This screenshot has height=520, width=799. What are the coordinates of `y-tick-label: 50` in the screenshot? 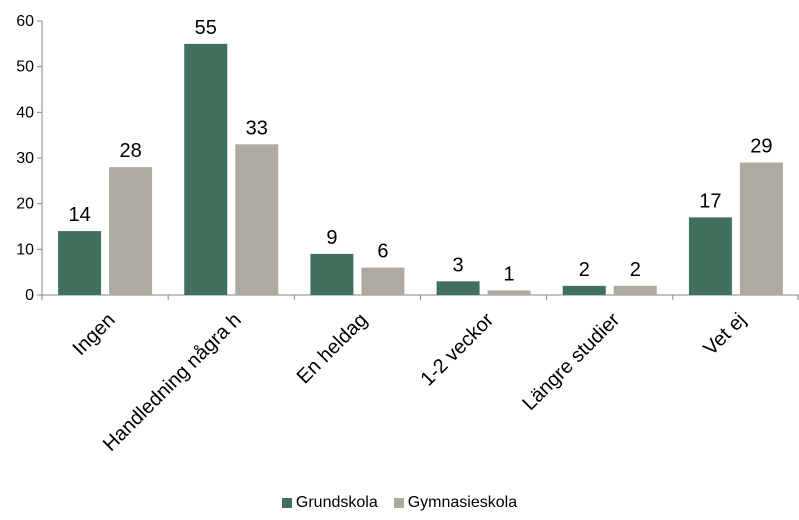 It's located at (25, 67).